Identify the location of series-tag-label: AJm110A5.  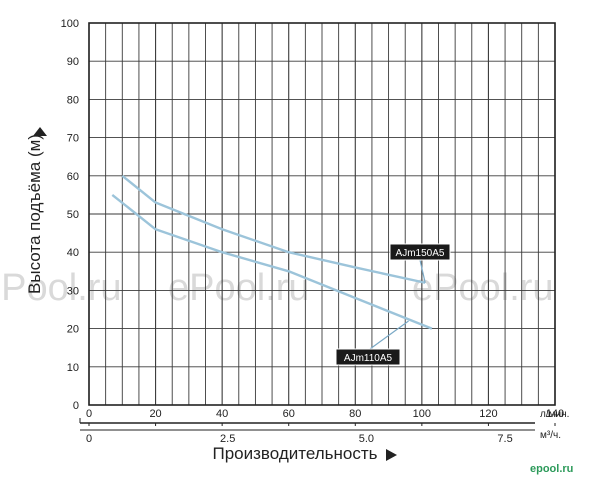
(368, 358).